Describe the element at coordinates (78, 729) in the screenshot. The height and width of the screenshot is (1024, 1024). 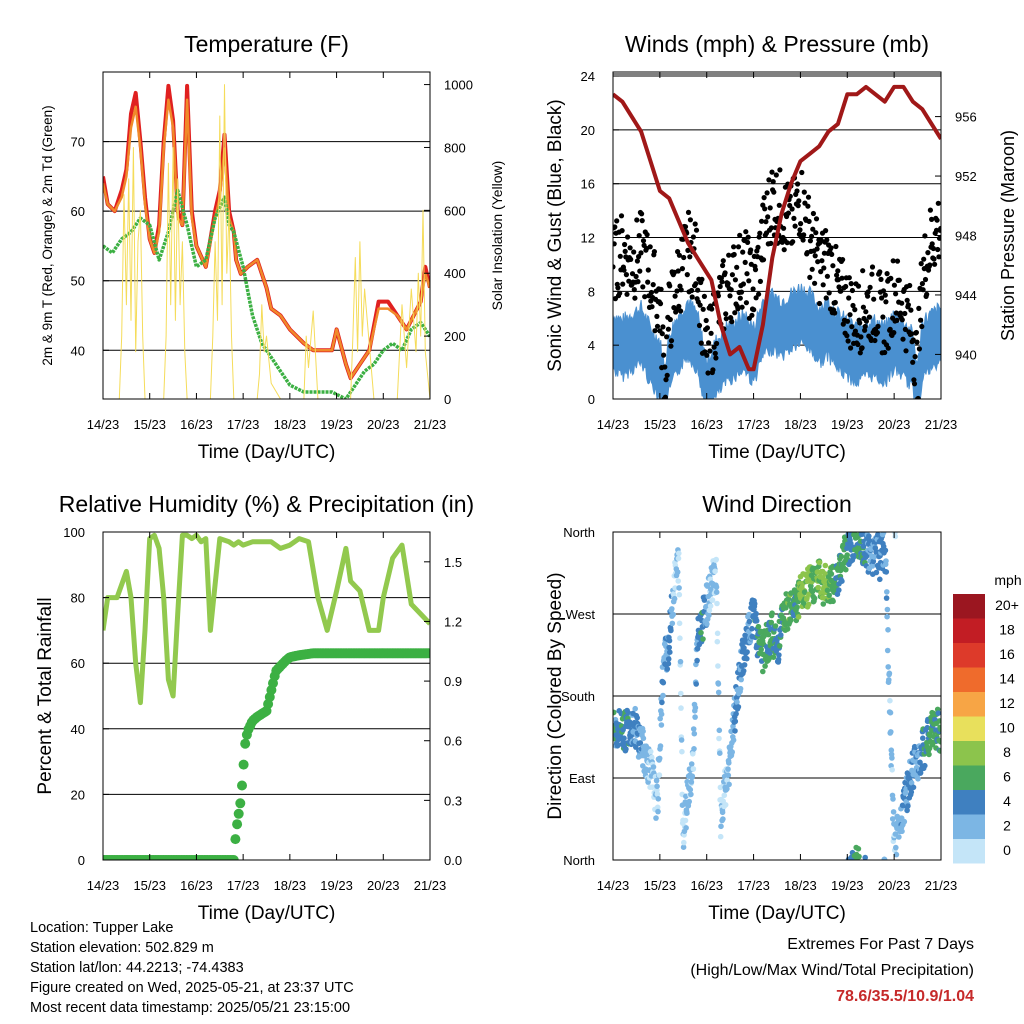
I see `y-tick-label: 40` at that location.